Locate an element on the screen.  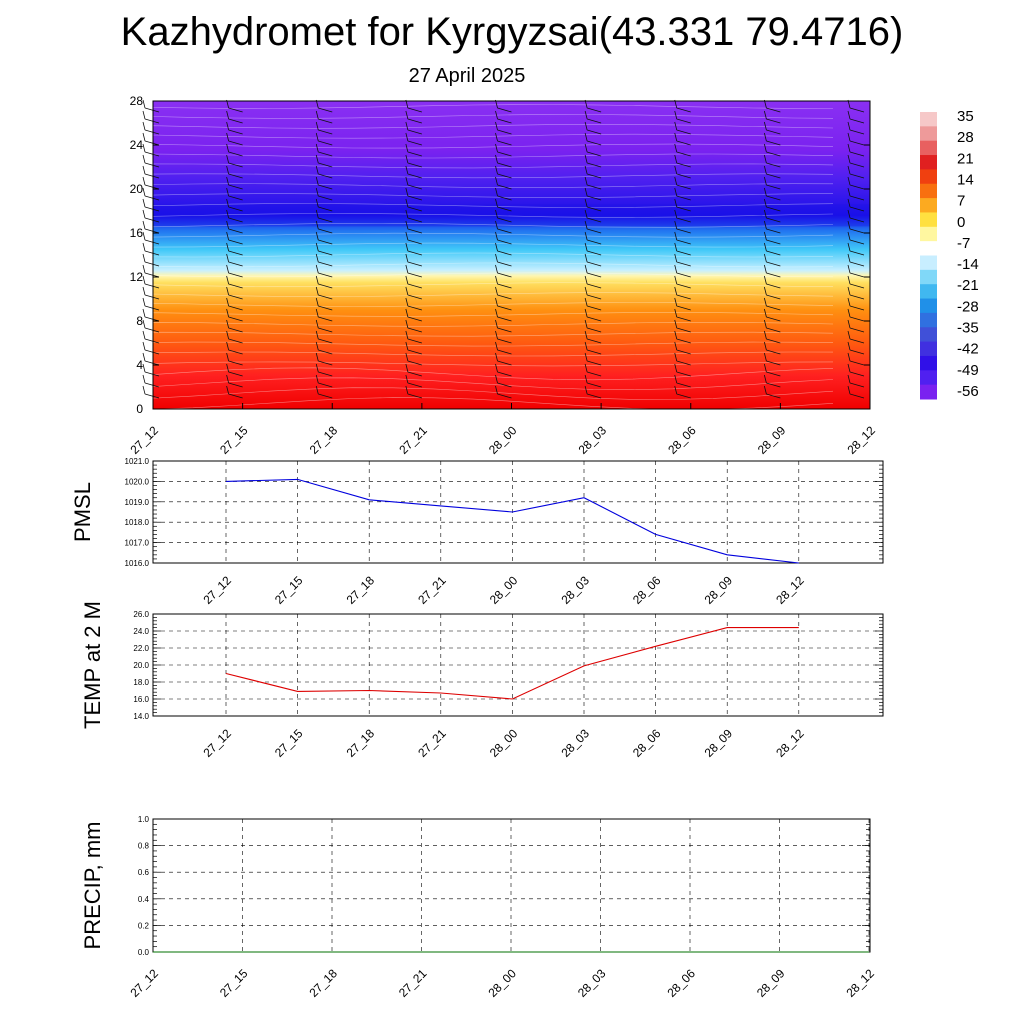
panel-temp is located at coordinates (518, 665).